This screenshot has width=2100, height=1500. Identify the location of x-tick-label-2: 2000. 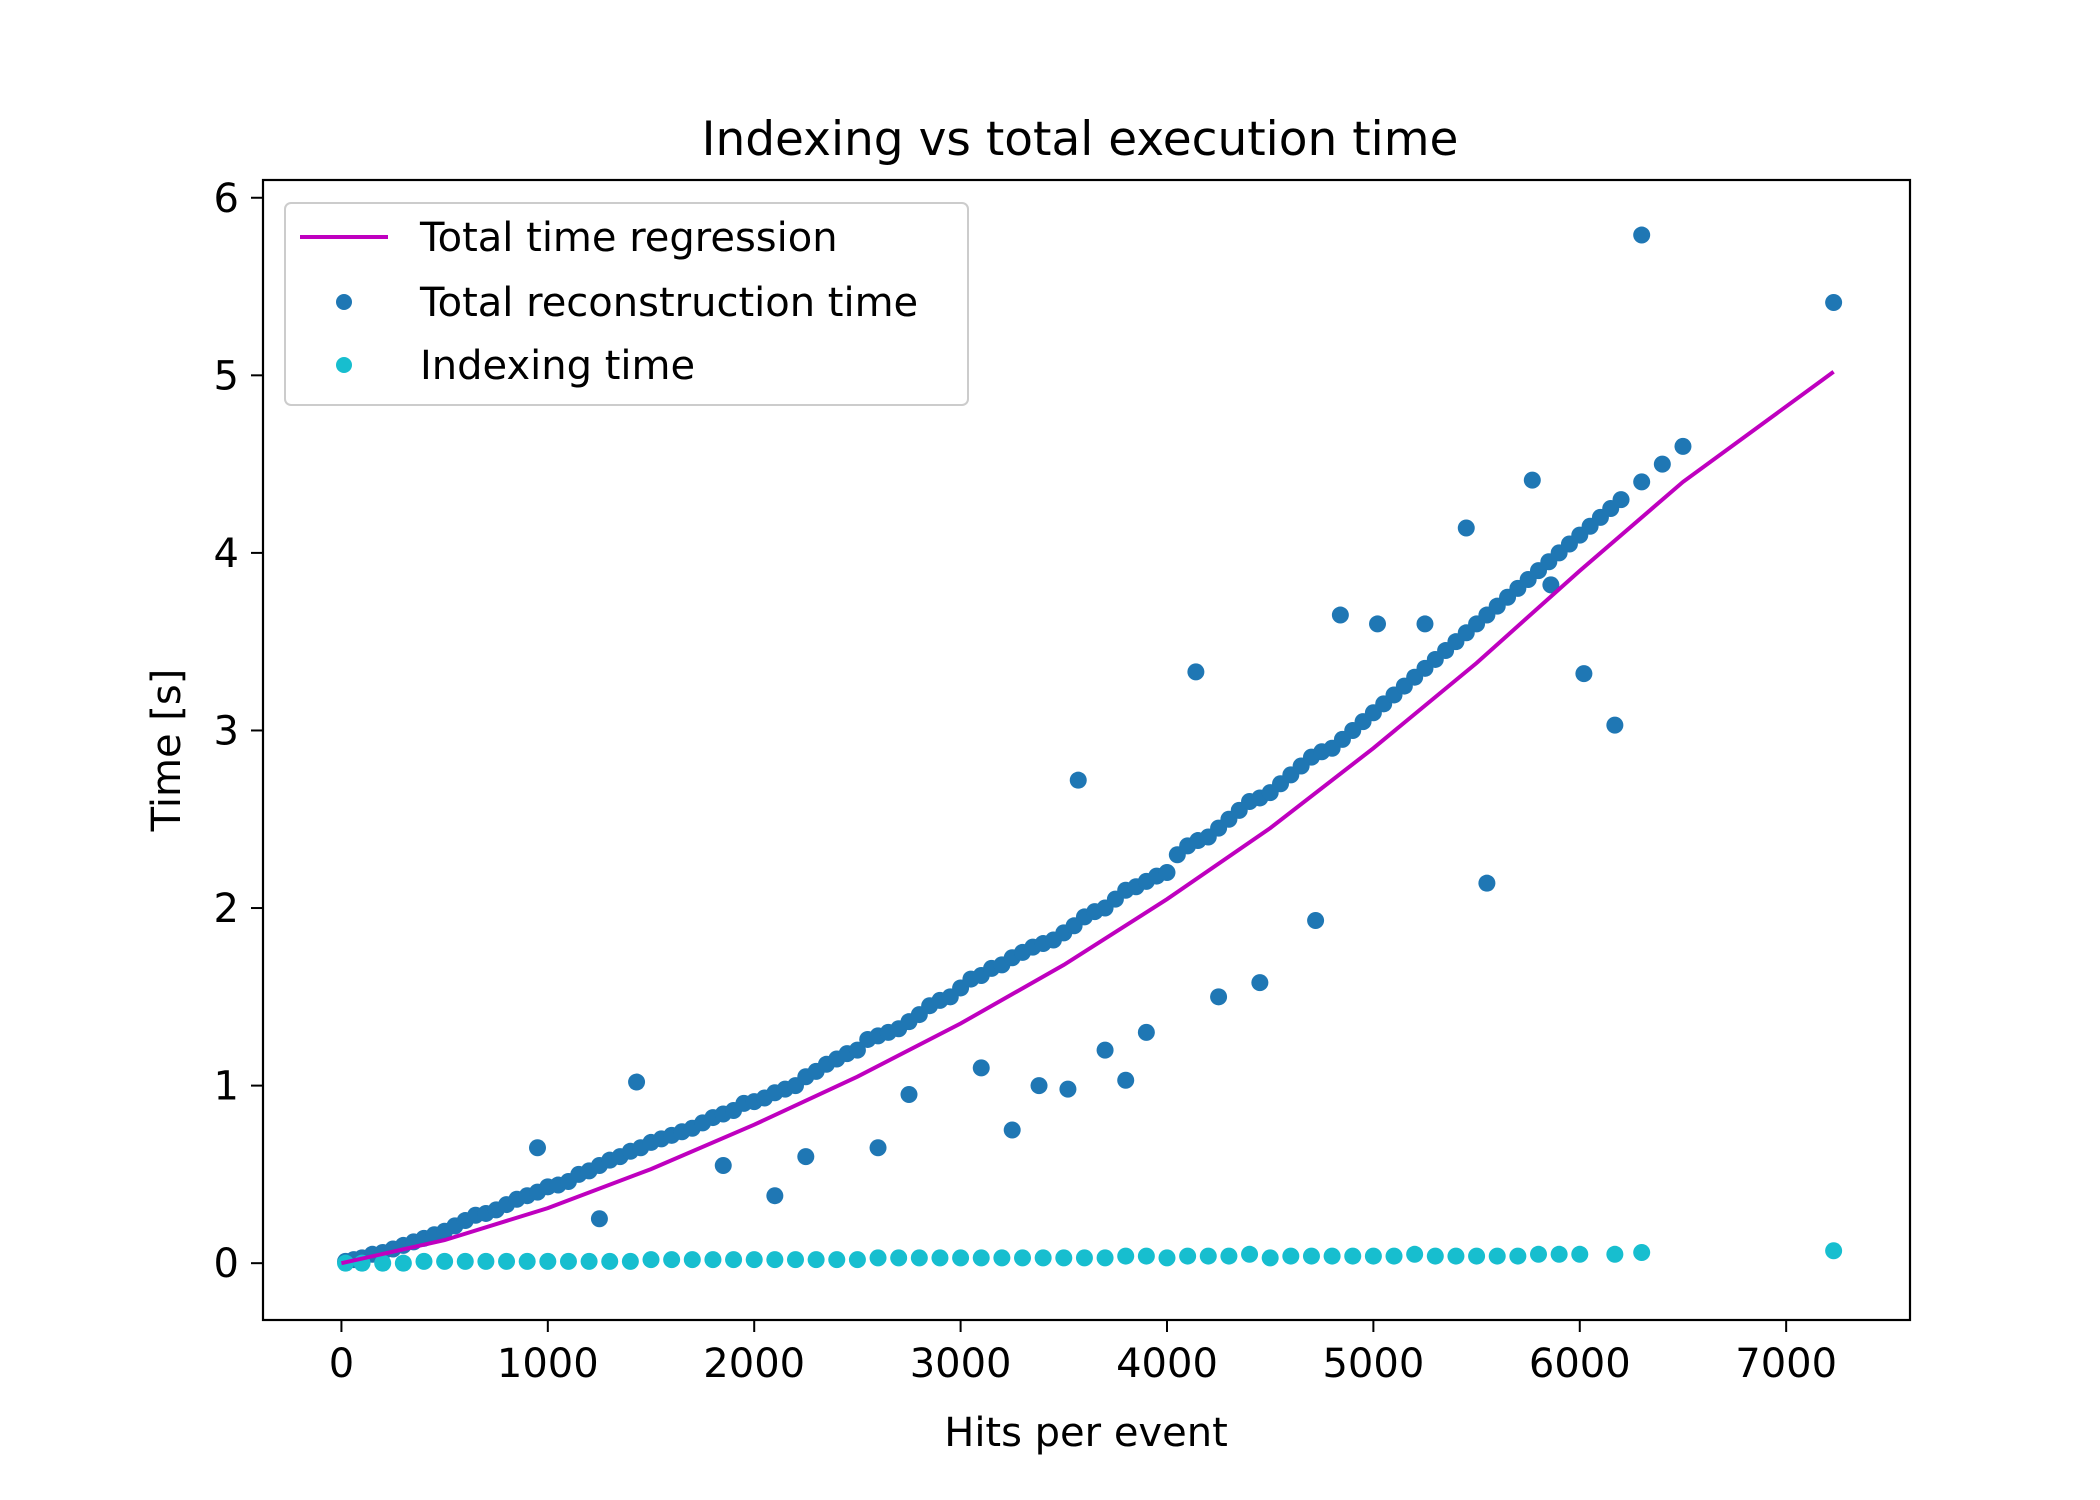
(754, 1364).